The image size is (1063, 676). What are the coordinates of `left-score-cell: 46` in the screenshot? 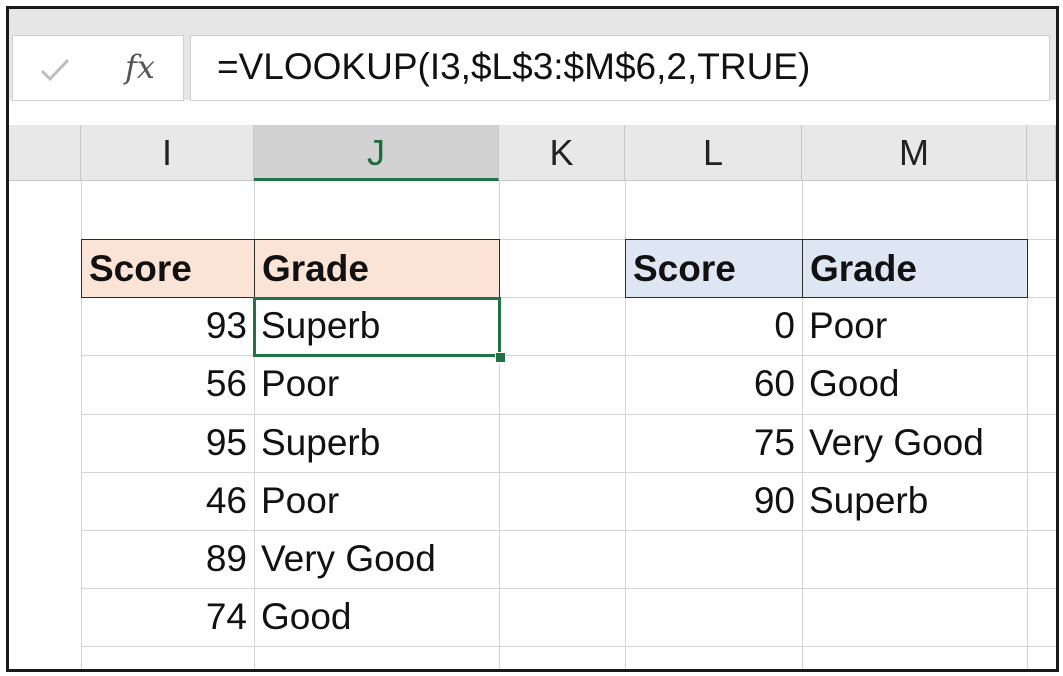 It's located at (226, 500).